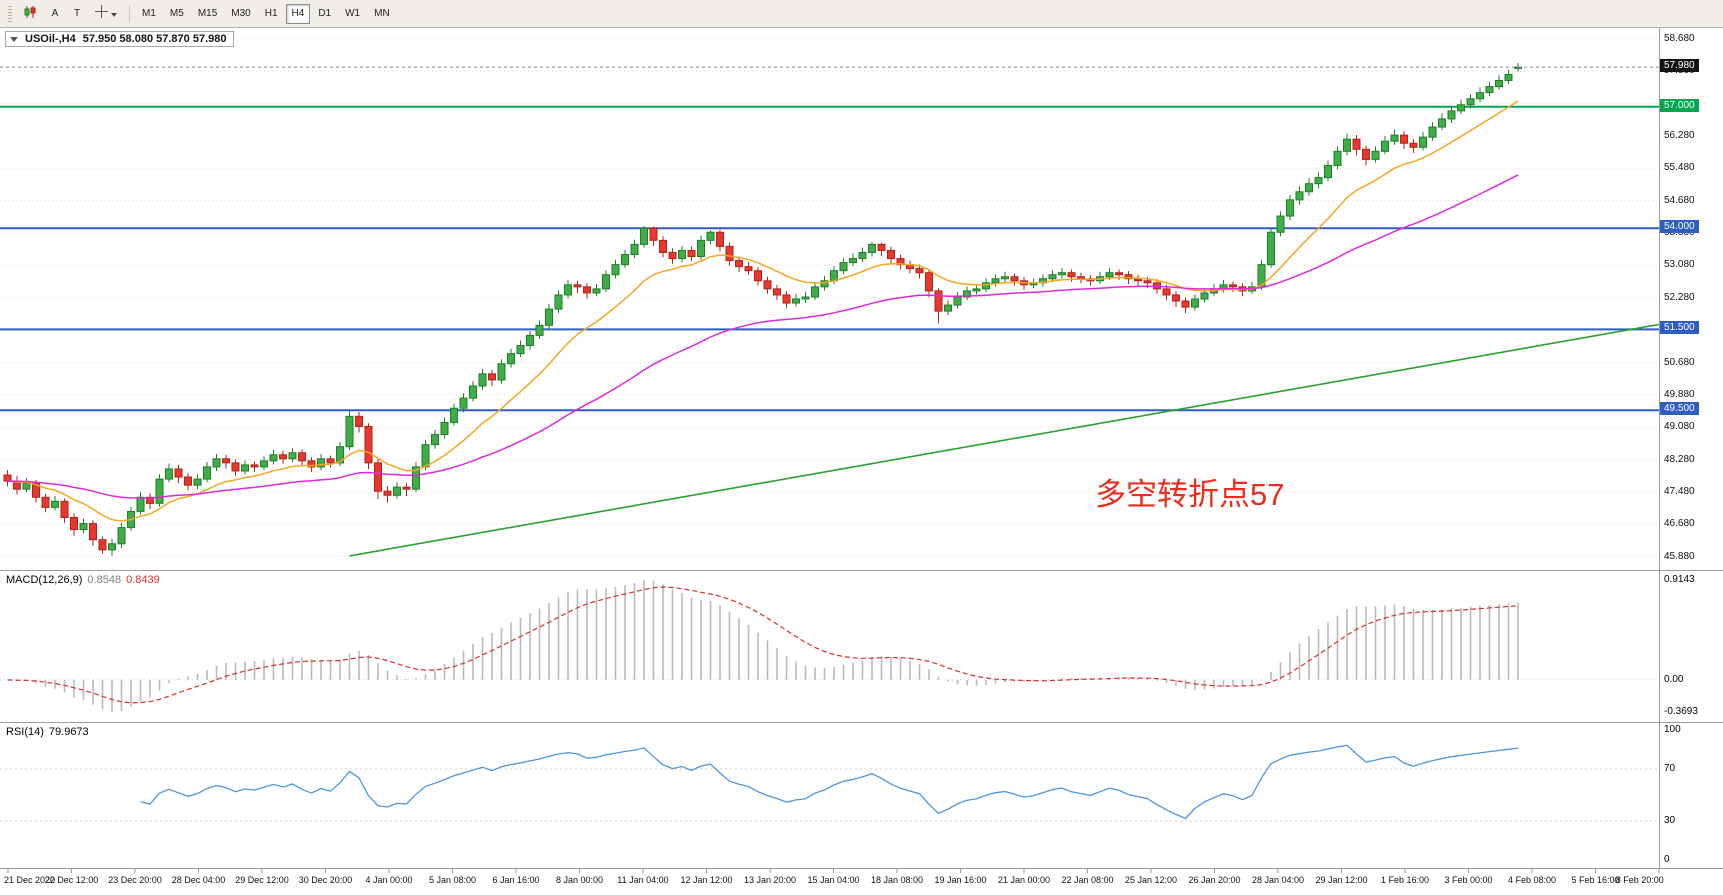  What do you see at coordinates (770, 880) in the screenshot?
I see `time-axis-label: 13 Jan 20:00` at bounding box center [770, 880].